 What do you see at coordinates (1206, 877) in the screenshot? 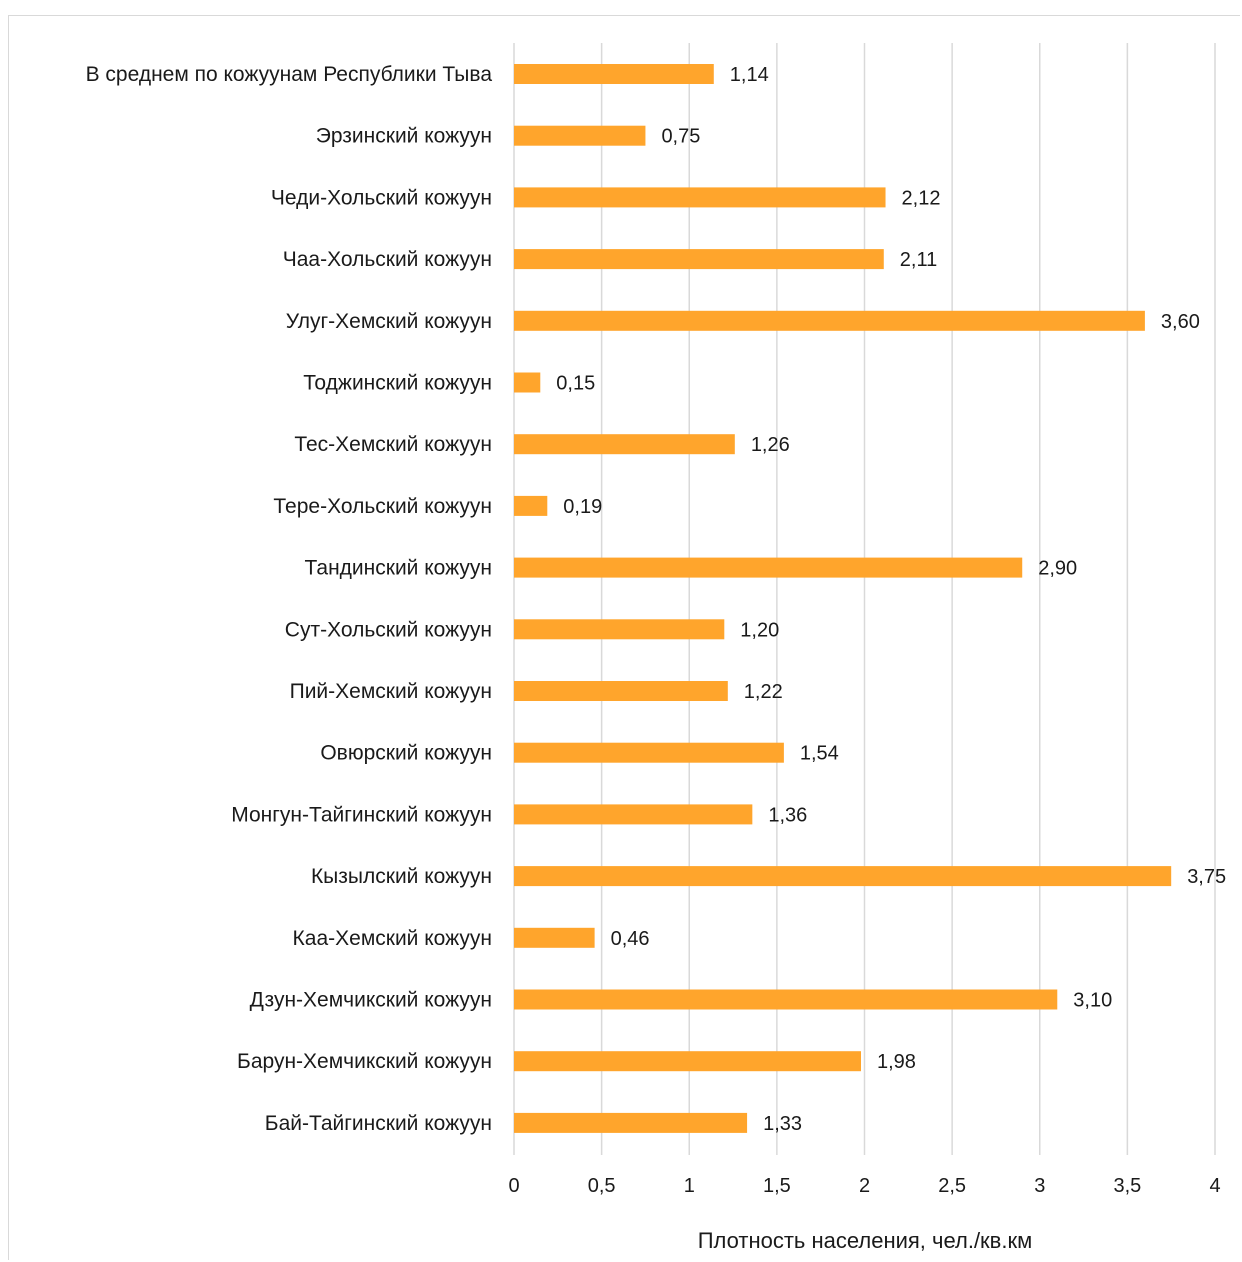
I see `data-label: 3,75` at bounding box center [1206, 877].